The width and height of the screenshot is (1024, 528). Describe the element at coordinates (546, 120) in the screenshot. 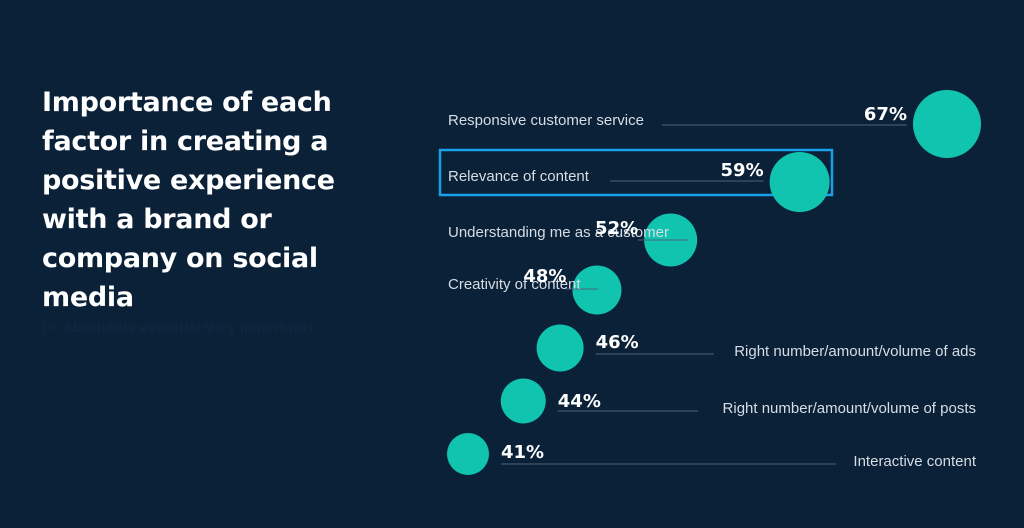

I see `category-label: Responsive customer service` at that location.